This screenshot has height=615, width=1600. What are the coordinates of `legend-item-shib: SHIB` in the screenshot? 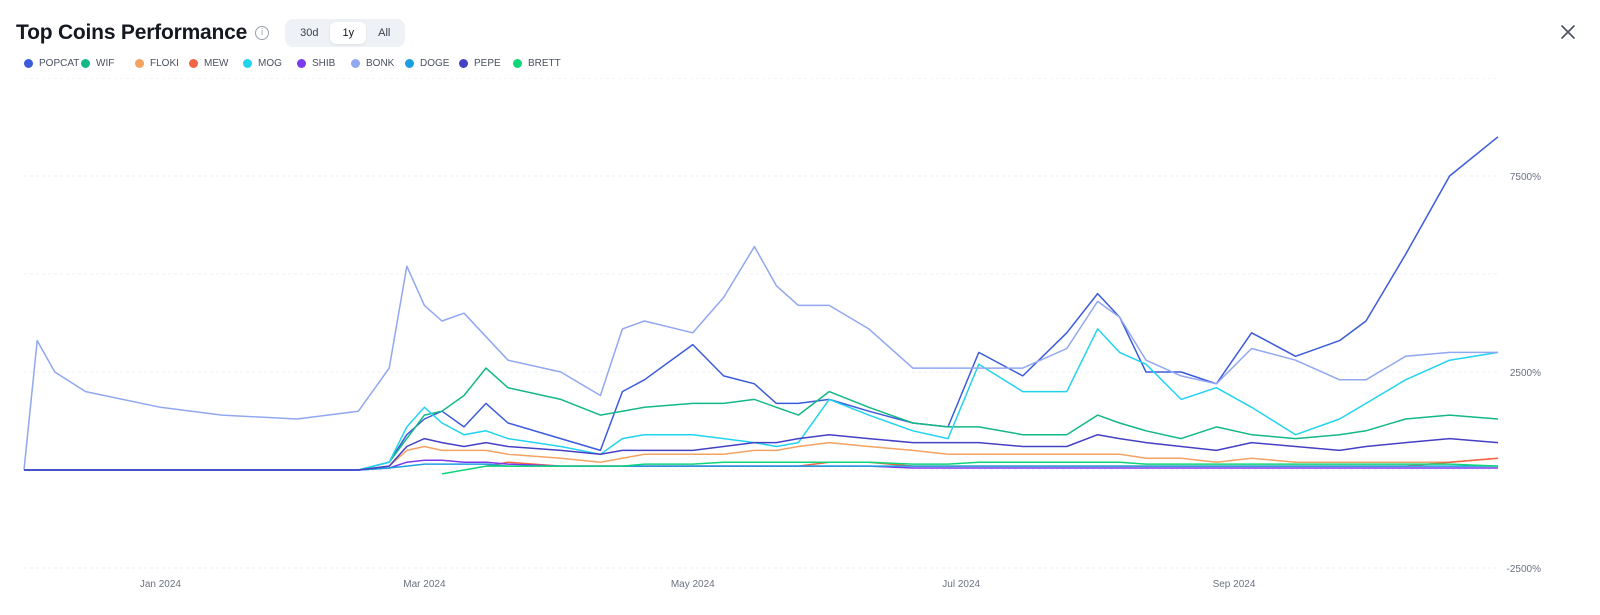 It's located at (324, 63).